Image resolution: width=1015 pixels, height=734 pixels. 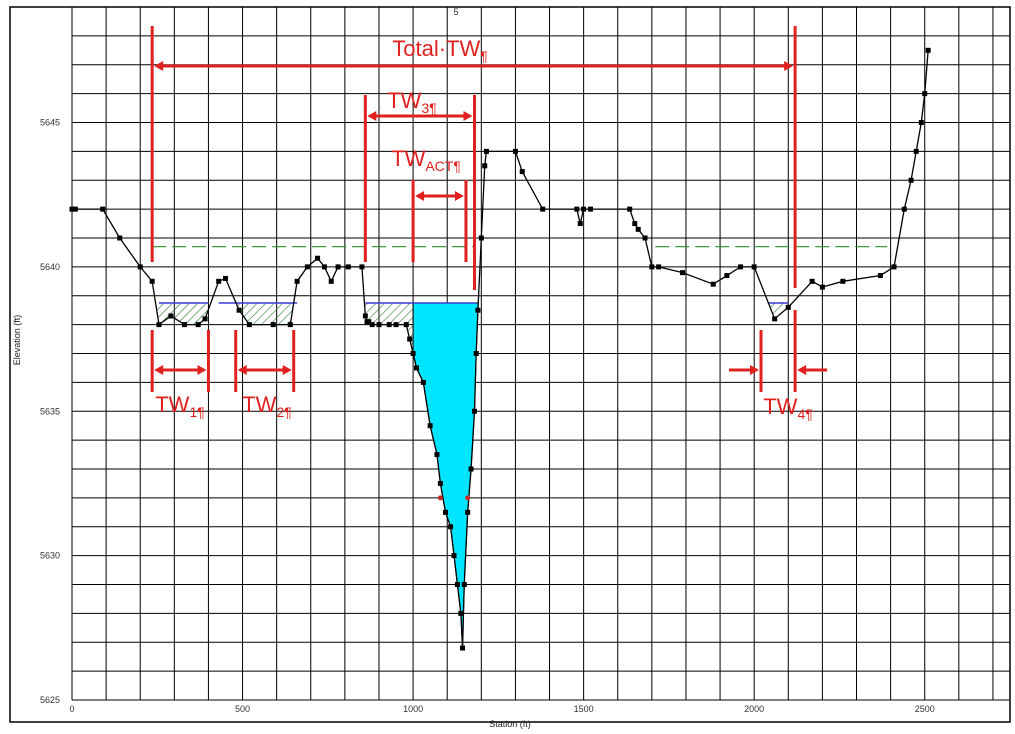 I want to click on tw4-arrowhead-right, so click(x=802, y=370).